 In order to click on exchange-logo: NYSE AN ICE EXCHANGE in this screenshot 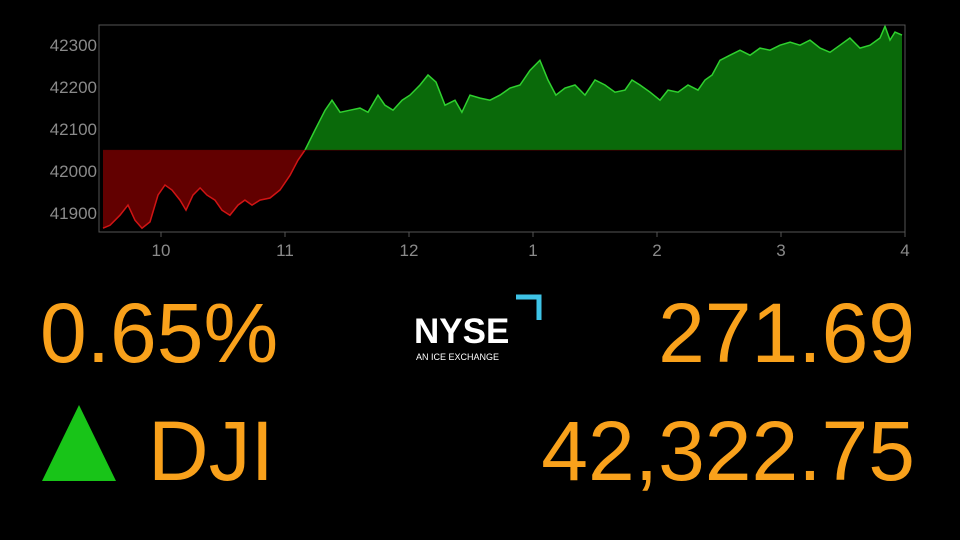, I will do `click(478, 328)`.